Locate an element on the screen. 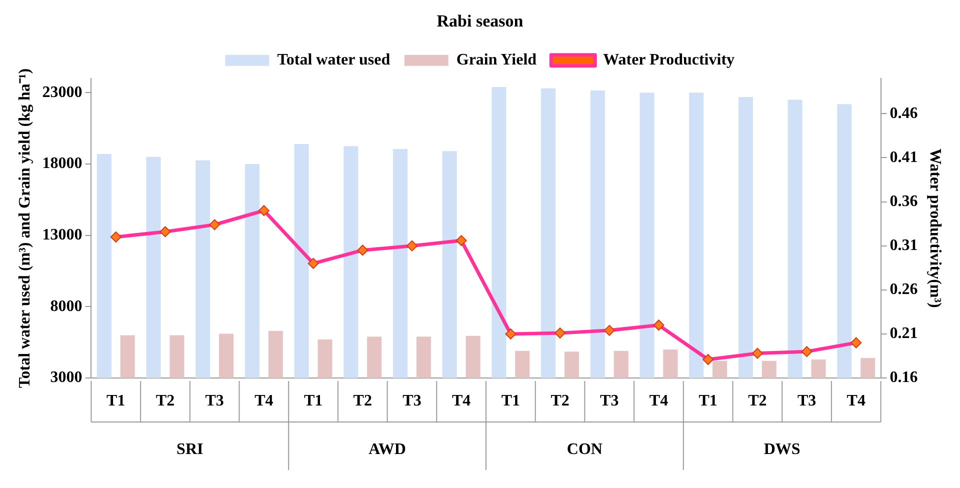 The image size is (960, 488). y2-tick-label: 0.21 is located at coordinates (904, 333).